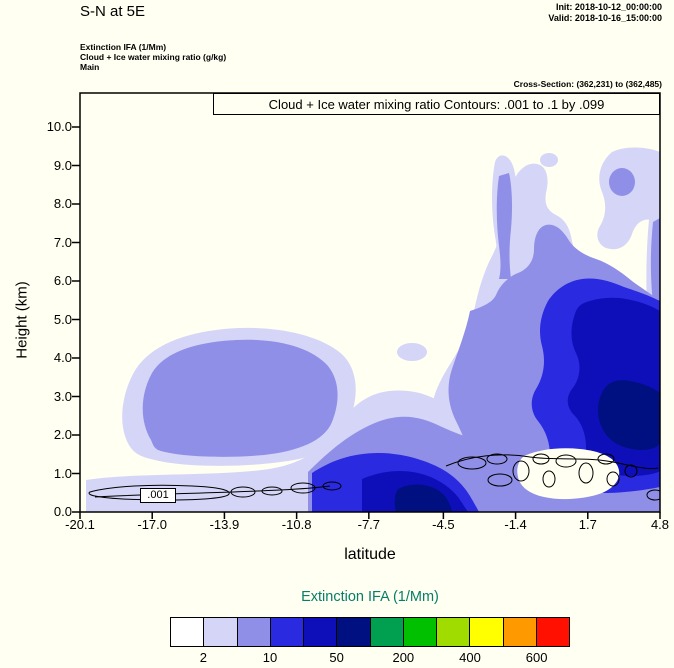  What do you see at coordinates (203, 657) in the screenshot?
I see `colorbar-tick-label: 2` at bounding box center [203, 657].